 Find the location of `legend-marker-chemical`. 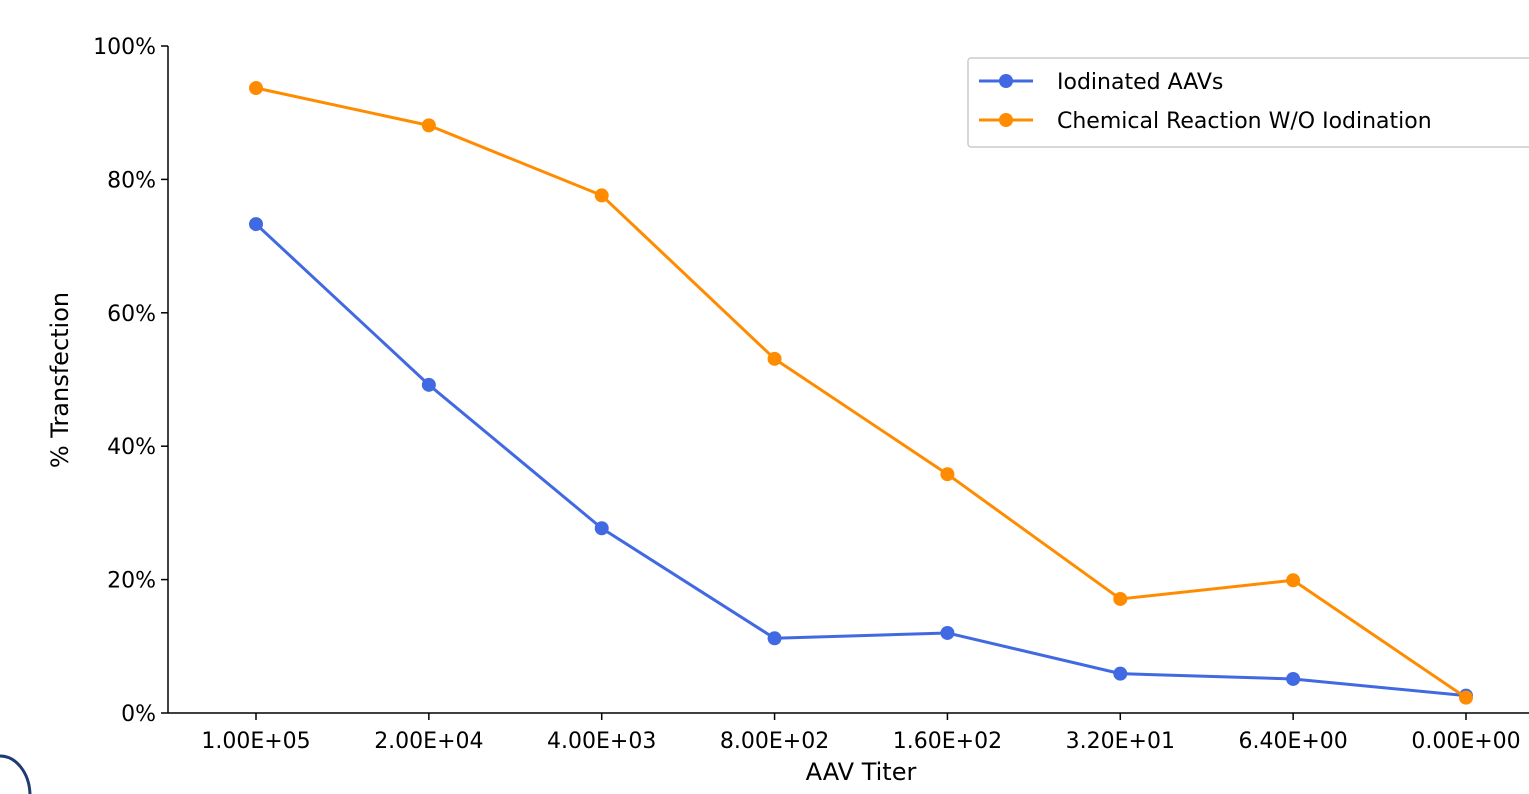

legend-marker-chemical is located at coordinates (1006, 120).